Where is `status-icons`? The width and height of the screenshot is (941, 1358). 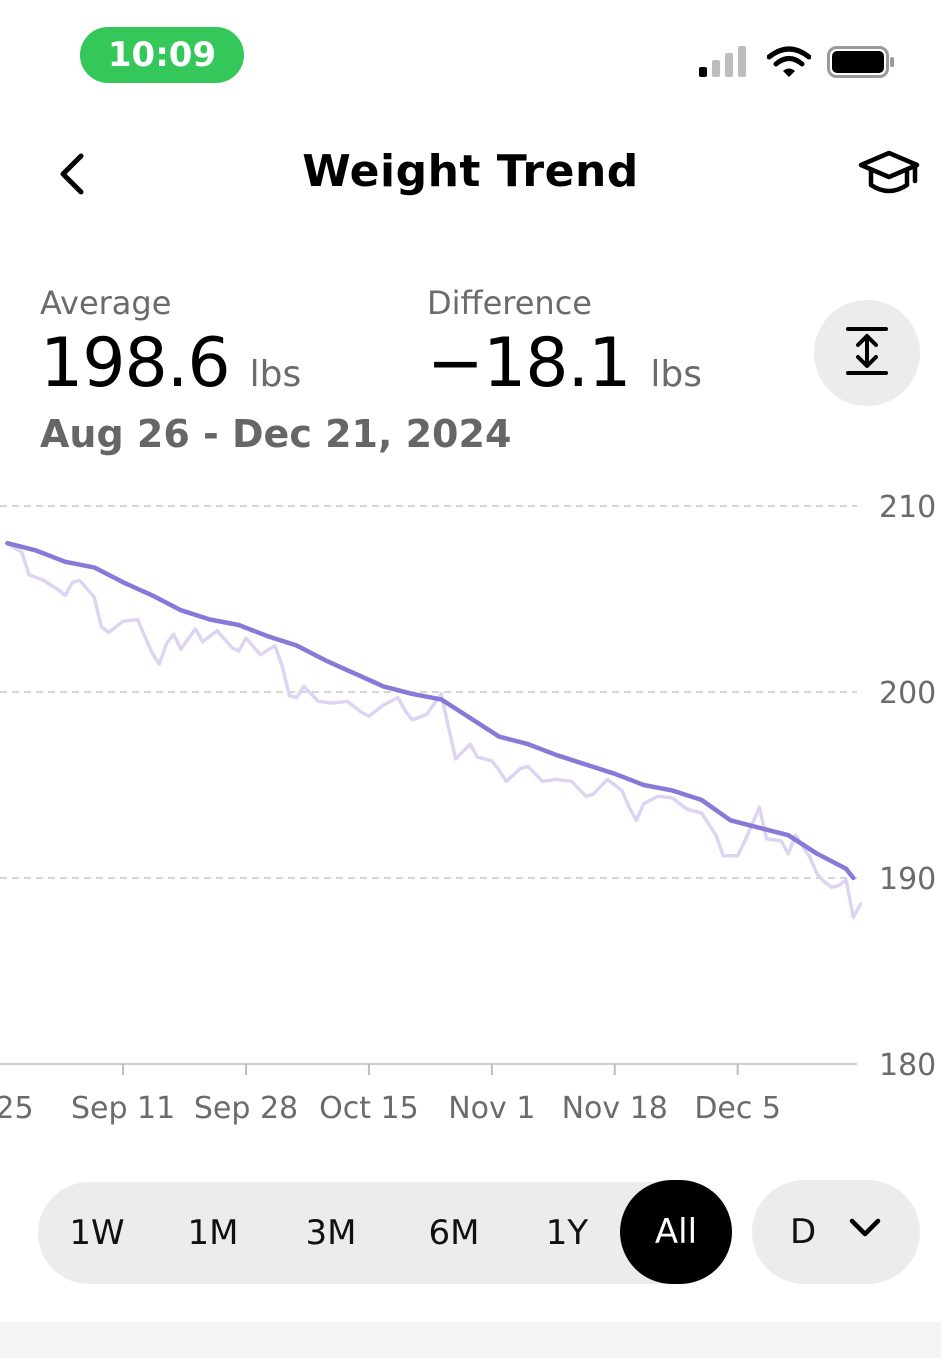
status-icons is located at coordinates (797, 64).